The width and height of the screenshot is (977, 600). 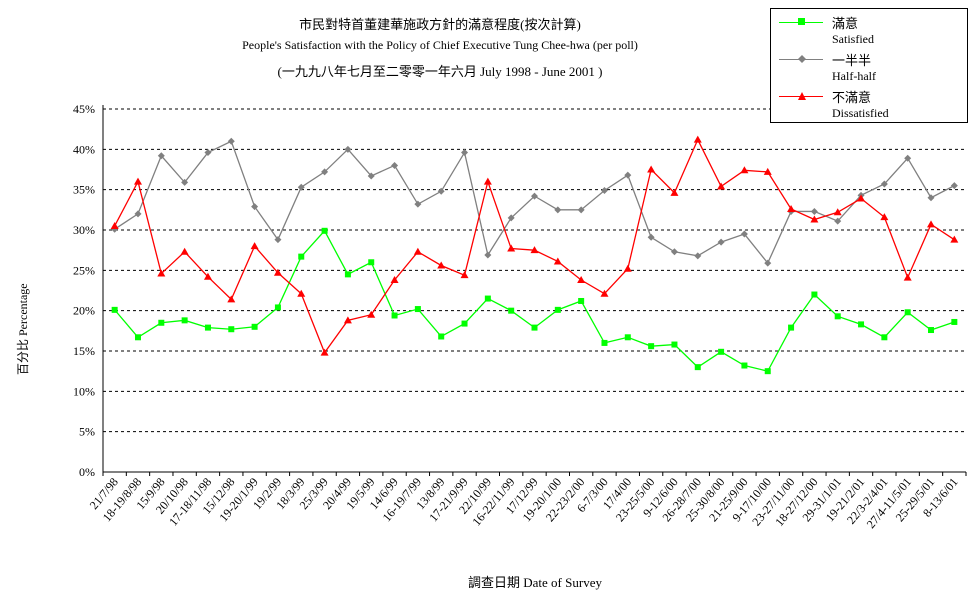 What do you see at coordinates (84, 149) in the screenshot?
I see `y-tick-label: 40%` at bounding box center [84, 149].